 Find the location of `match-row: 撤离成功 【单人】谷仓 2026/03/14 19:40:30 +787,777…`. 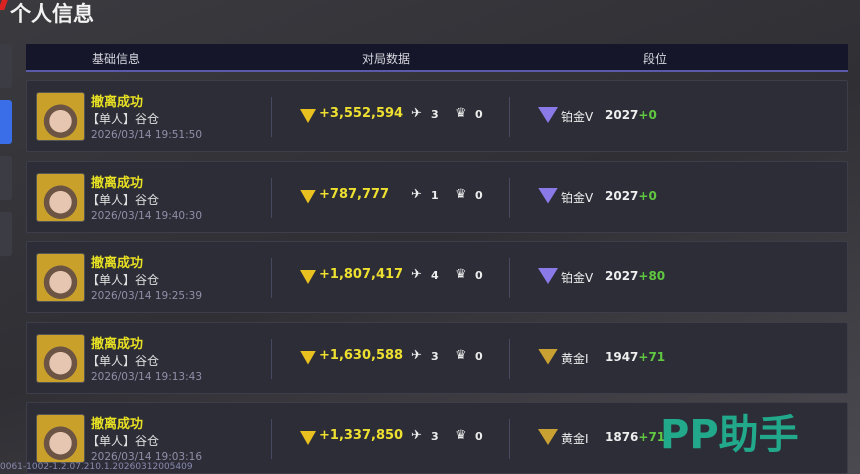

match-row: 撤离成功 【单人】谷仓 2026/03/14 19:40:30 +787,777… is located at coordinates (437, 196).